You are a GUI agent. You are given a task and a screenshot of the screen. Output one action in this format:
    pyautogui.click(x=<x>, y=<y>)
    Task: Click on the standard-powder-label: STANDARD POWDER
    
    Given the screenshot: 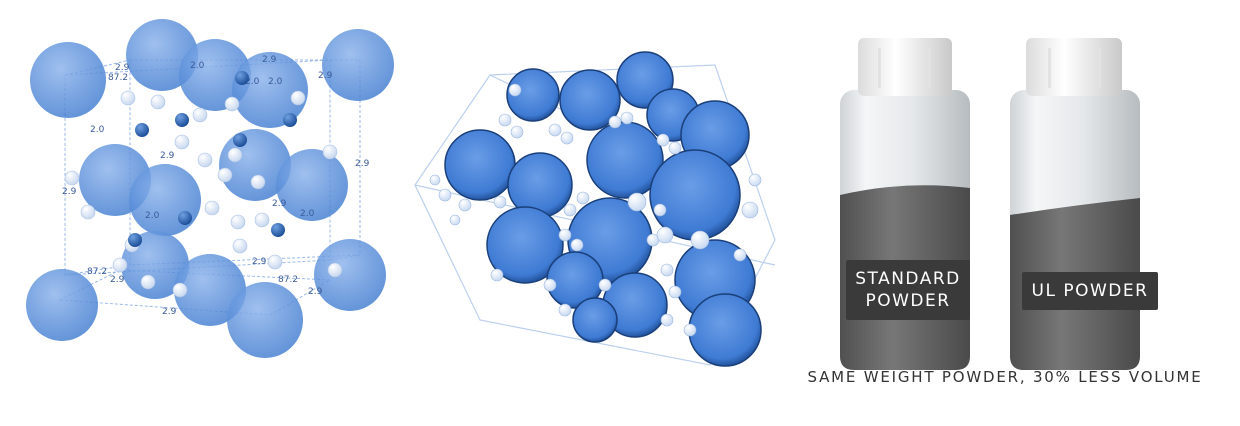 What is the action you would take?
    pyautogui.click(x=908, y=290)
    